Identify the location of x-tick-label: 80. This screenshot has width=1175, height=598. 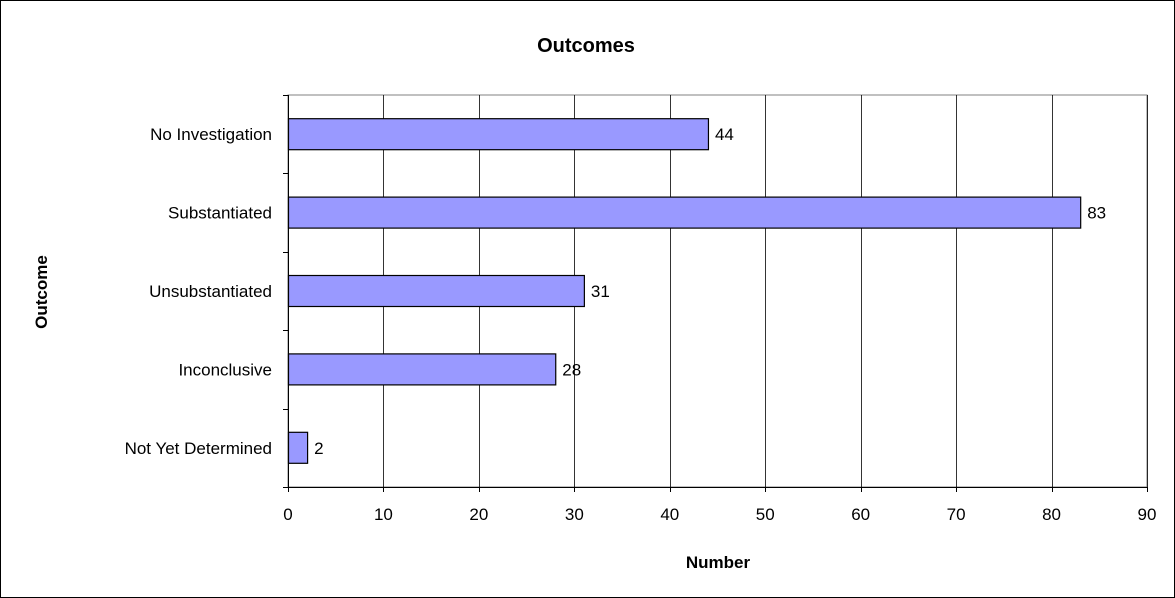
(1051, 514).